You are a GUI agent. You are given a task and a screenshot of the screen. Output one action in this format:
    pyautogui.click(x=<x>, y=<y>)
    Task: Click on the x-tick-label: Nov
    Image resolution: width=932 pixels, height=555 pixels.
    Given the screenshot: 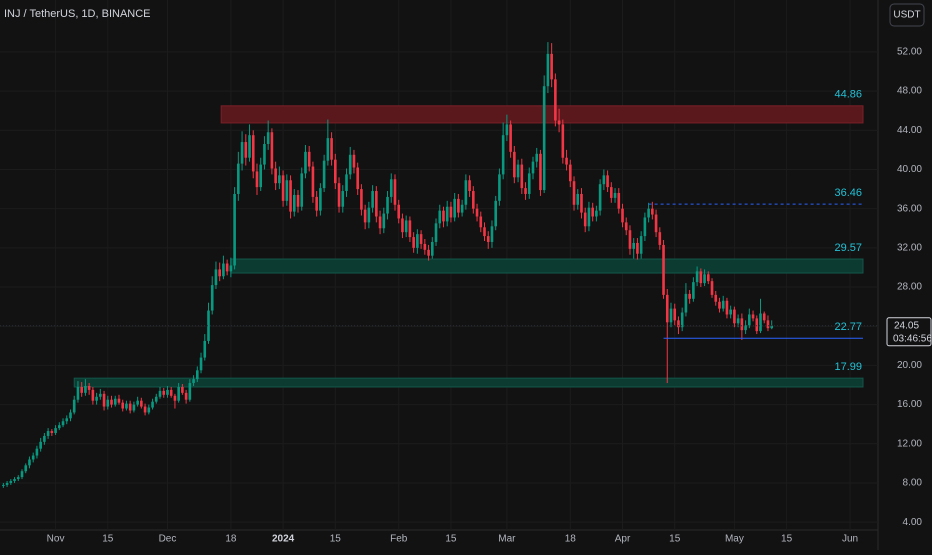 What is the action you would take?
    pyautogui.click(x=56, y=539)
    